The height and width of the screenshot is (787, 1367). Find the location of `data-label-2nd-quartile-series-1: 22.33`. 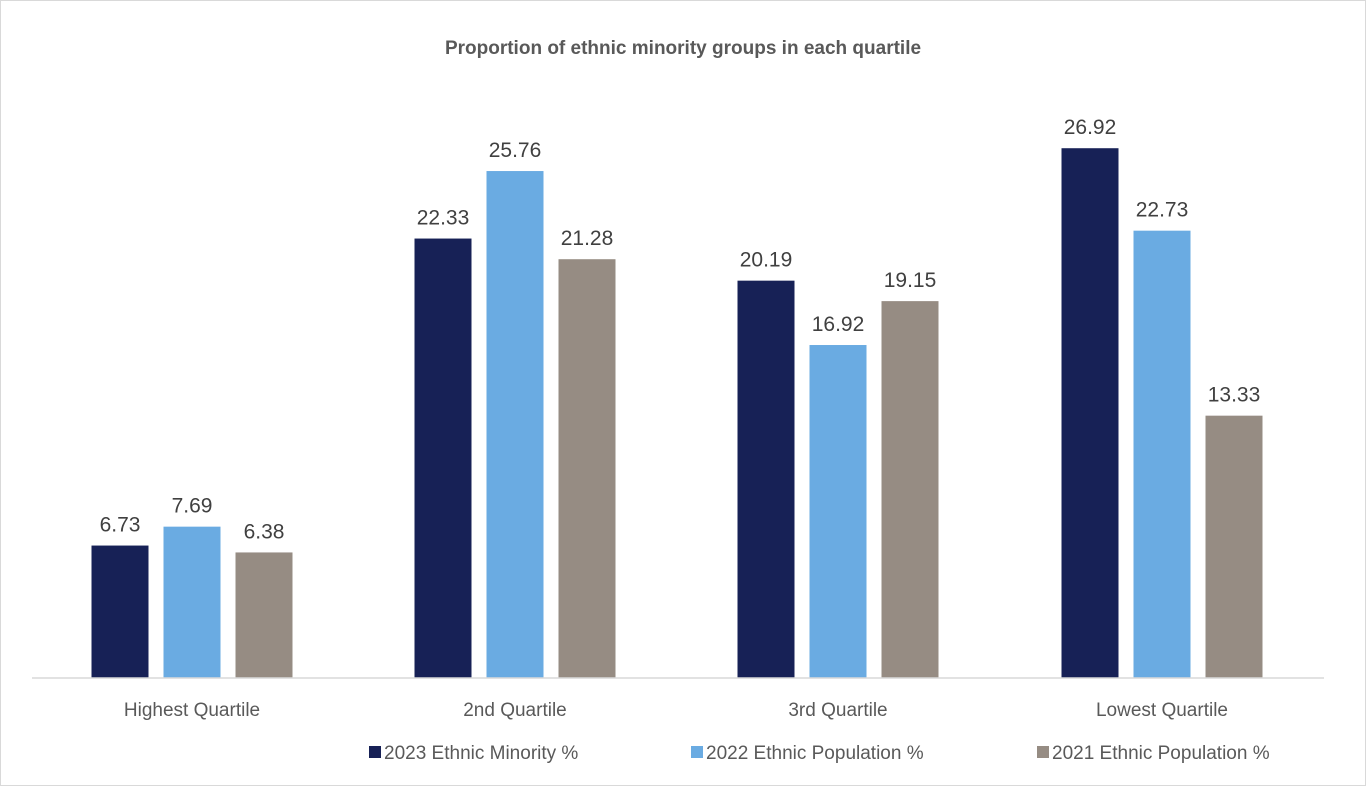

data-label-2nd-quartile-series-1: 22.33 is located at coordinates (443, 218).